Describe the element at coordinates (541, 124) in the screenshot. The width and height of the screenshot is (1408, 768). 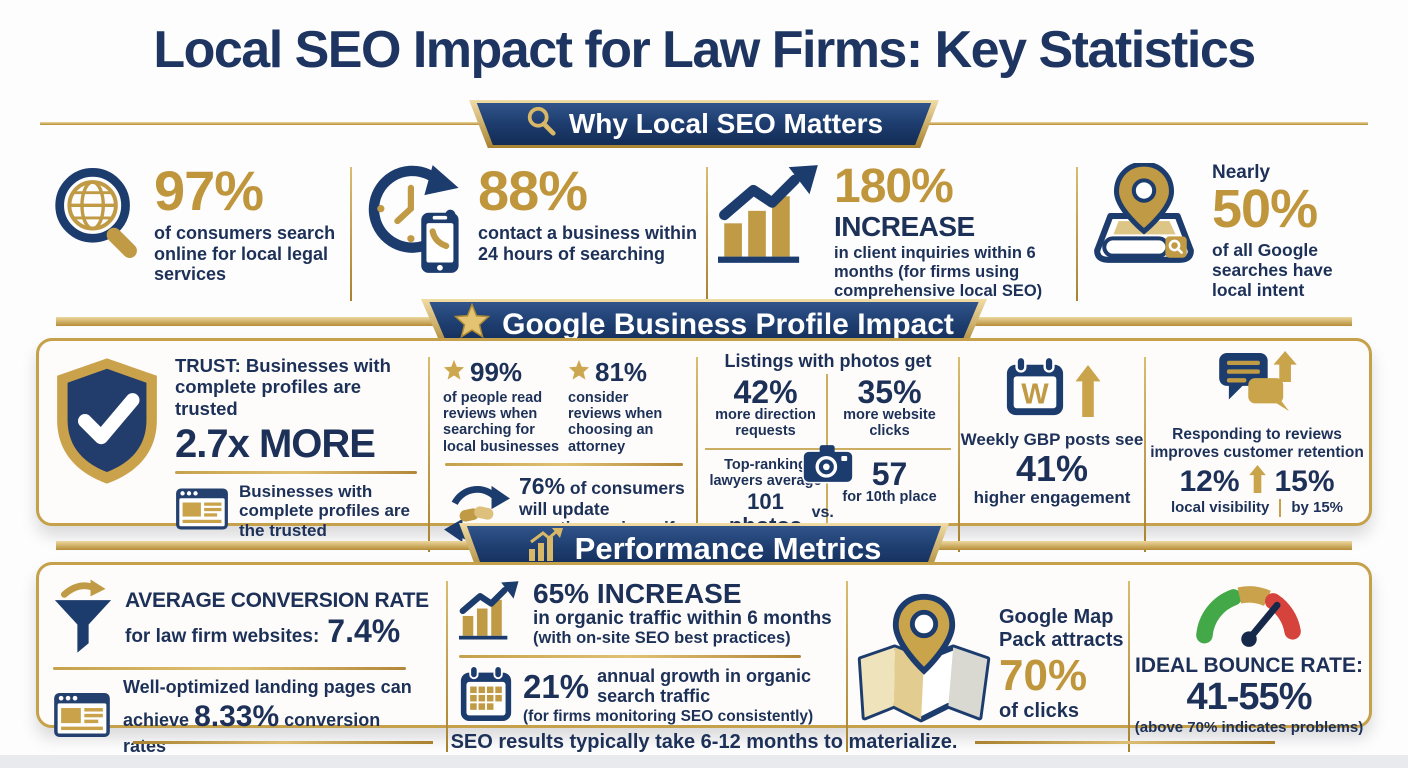
I see `magnifier-icon` at that location.